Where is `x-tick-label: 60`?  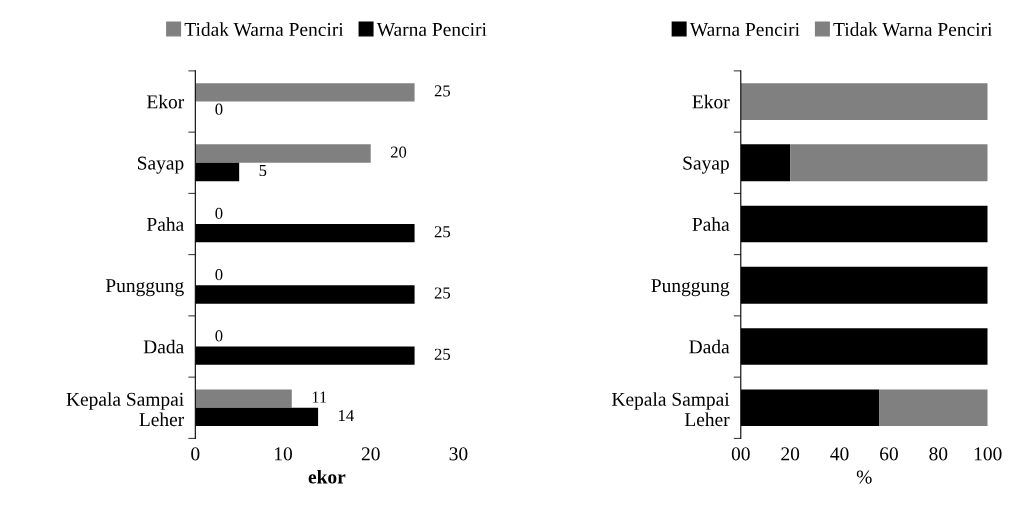
x-tick-label: 60 is located at coordinates (889, 454).